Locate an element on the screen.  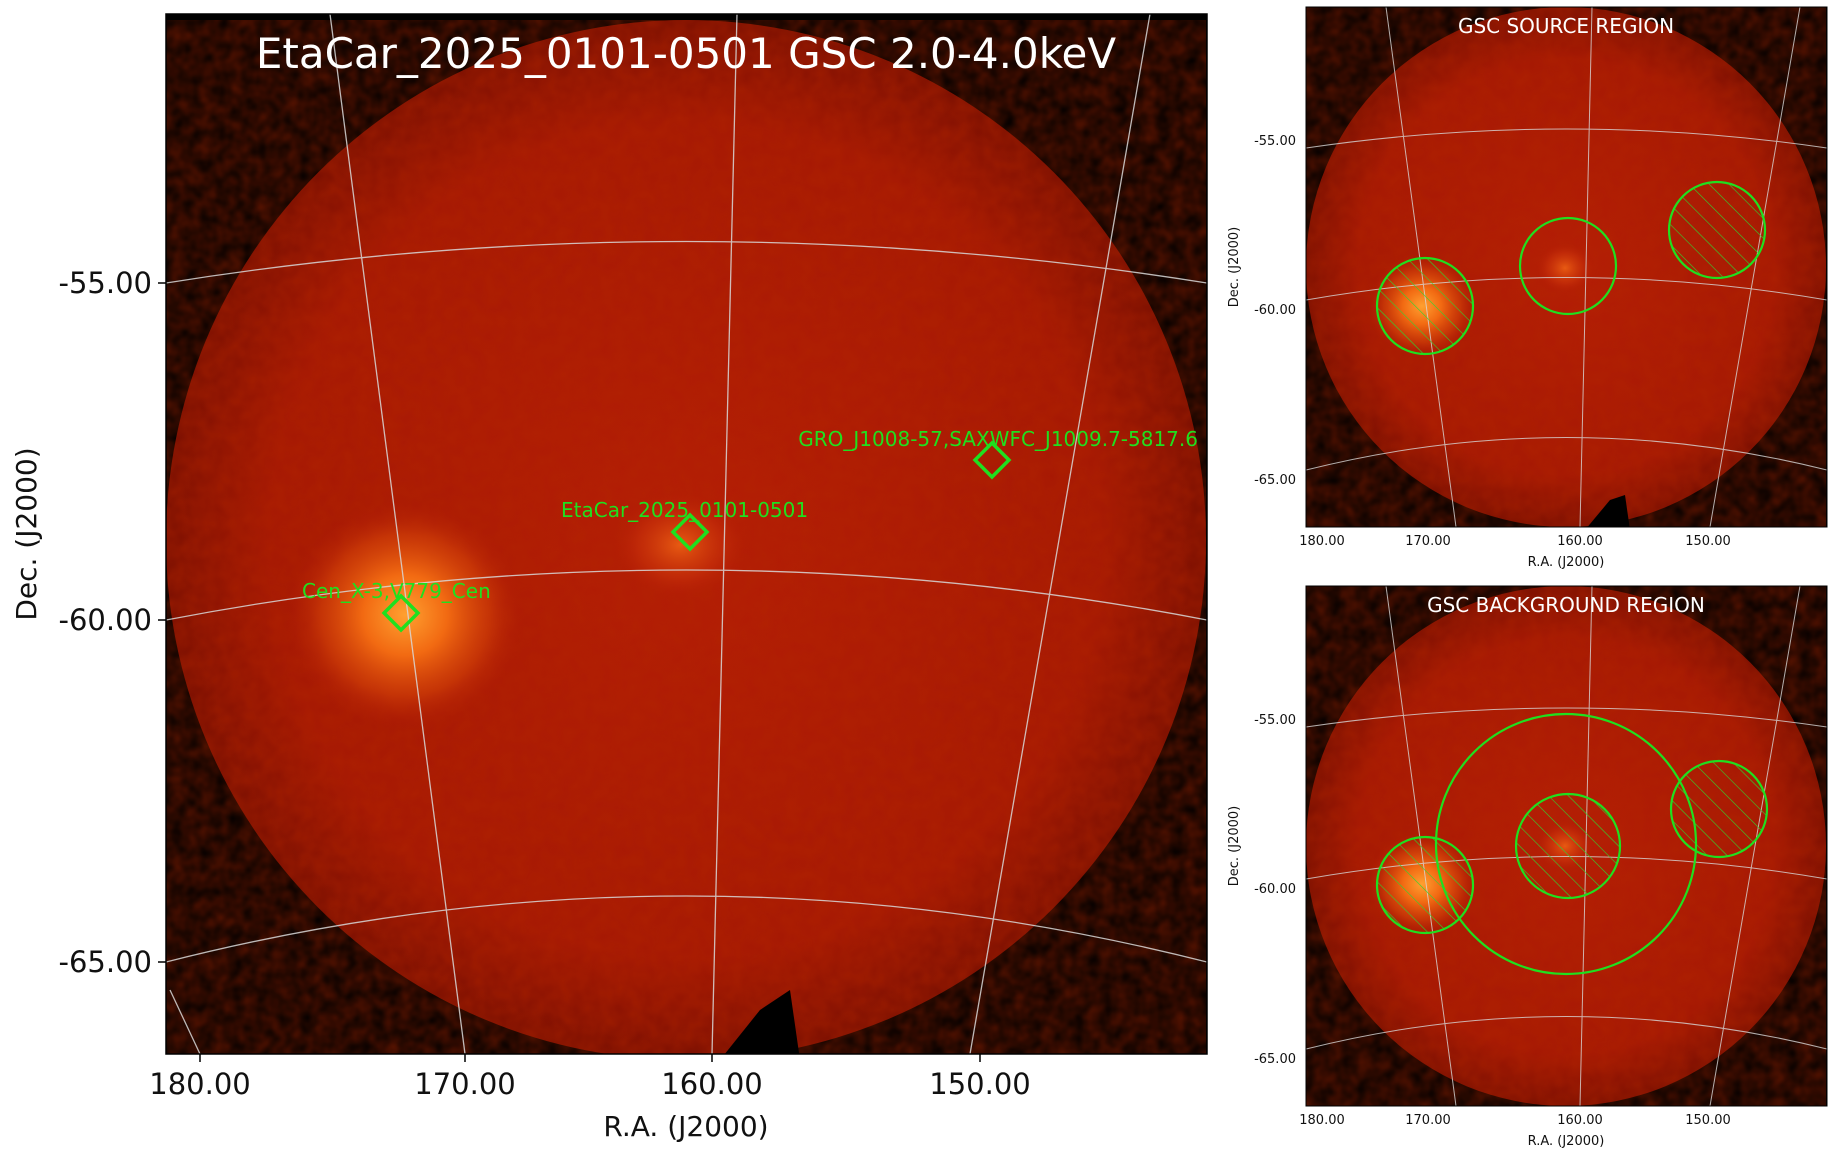
etacar-label: EtaCar_2025_0101-0501 is located at coordinates (684, 510).